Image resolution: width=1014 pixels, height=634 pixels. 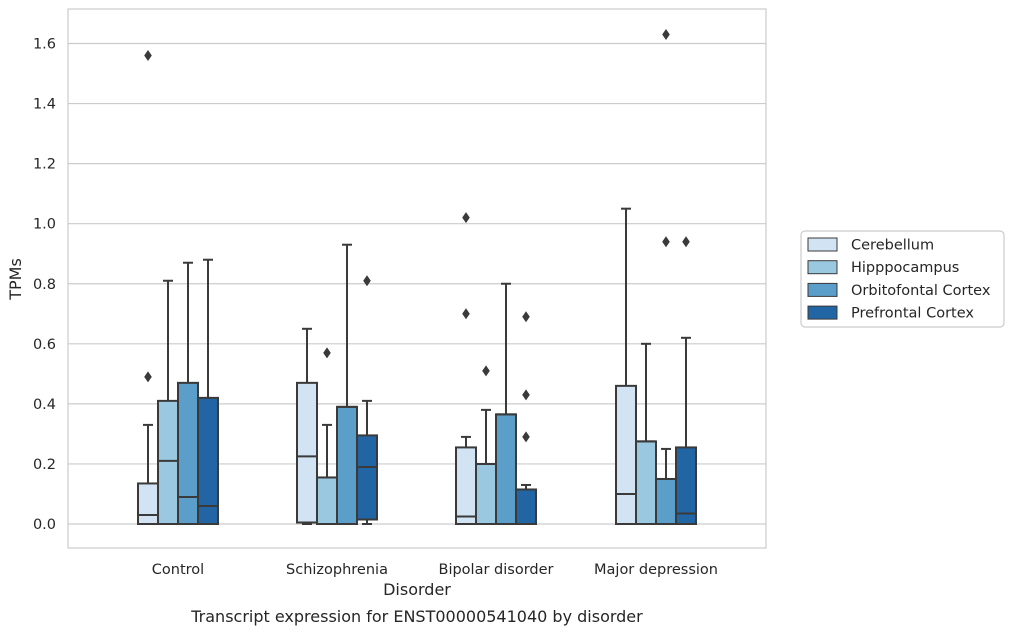 What do you see at coordinates (417, 589) in the screenshot?
I see `x-axis-label: Disorder` at bounding box center [417, 589].